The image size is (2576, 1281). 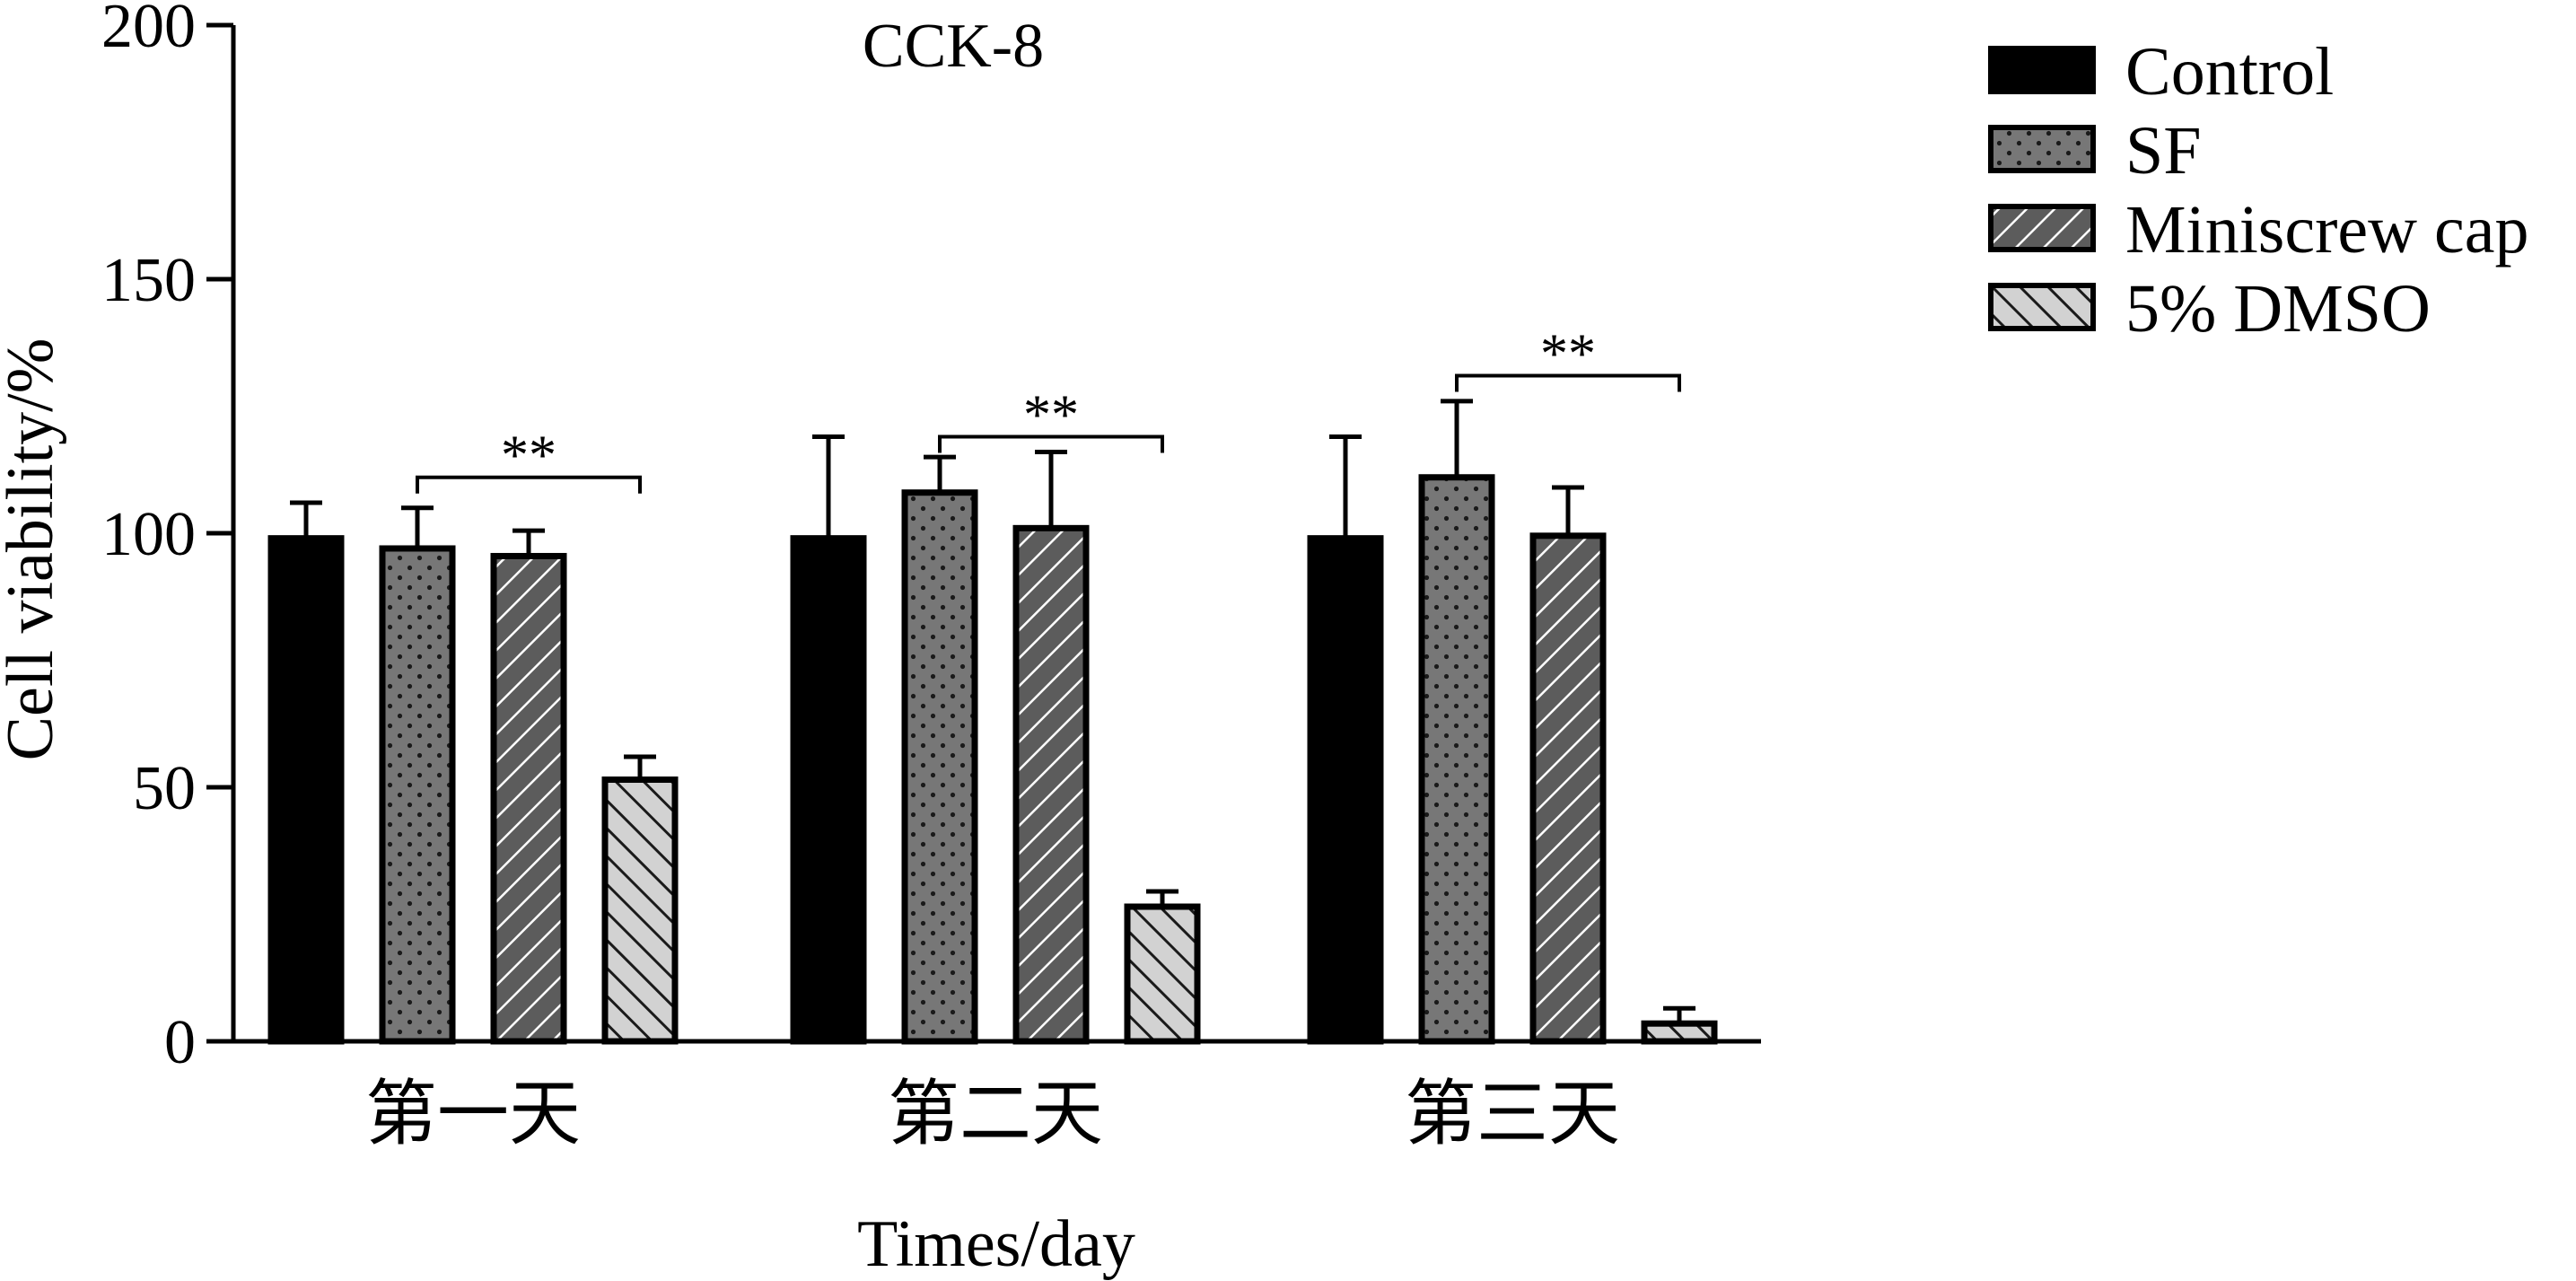 I want to click on y-axis-title: Cell viability/%, so click(x=33, y=549).